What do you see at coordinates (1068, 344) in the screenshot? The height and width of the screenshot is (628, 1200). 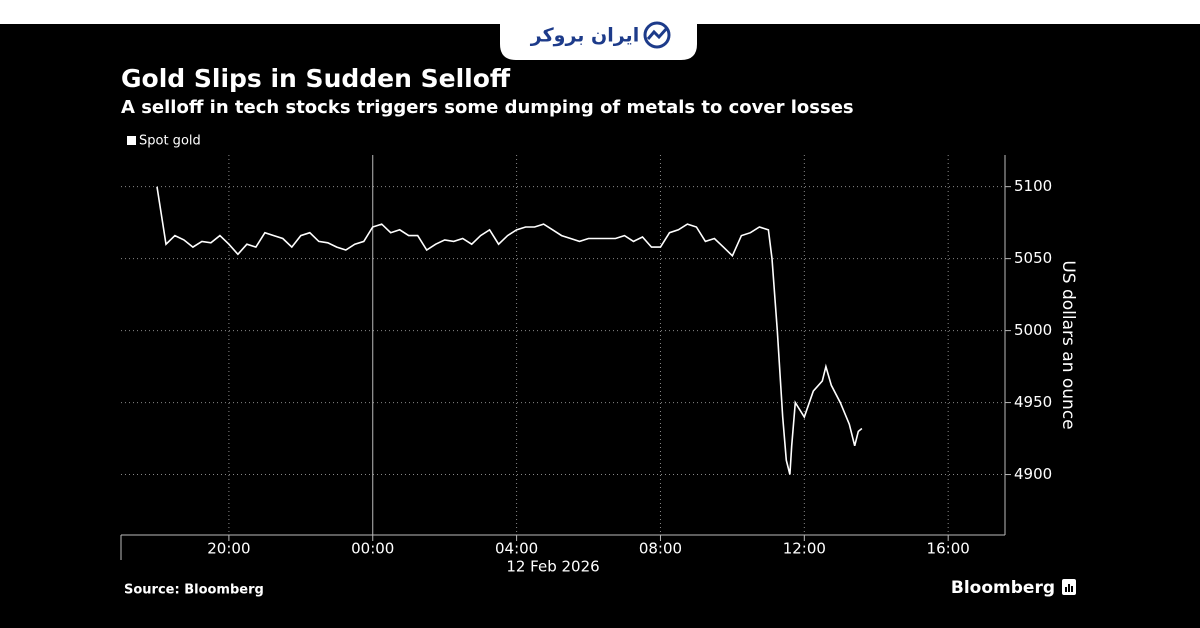 I see `y-axis-title: US dollars an ounce` at bounding box center [1068, 344].